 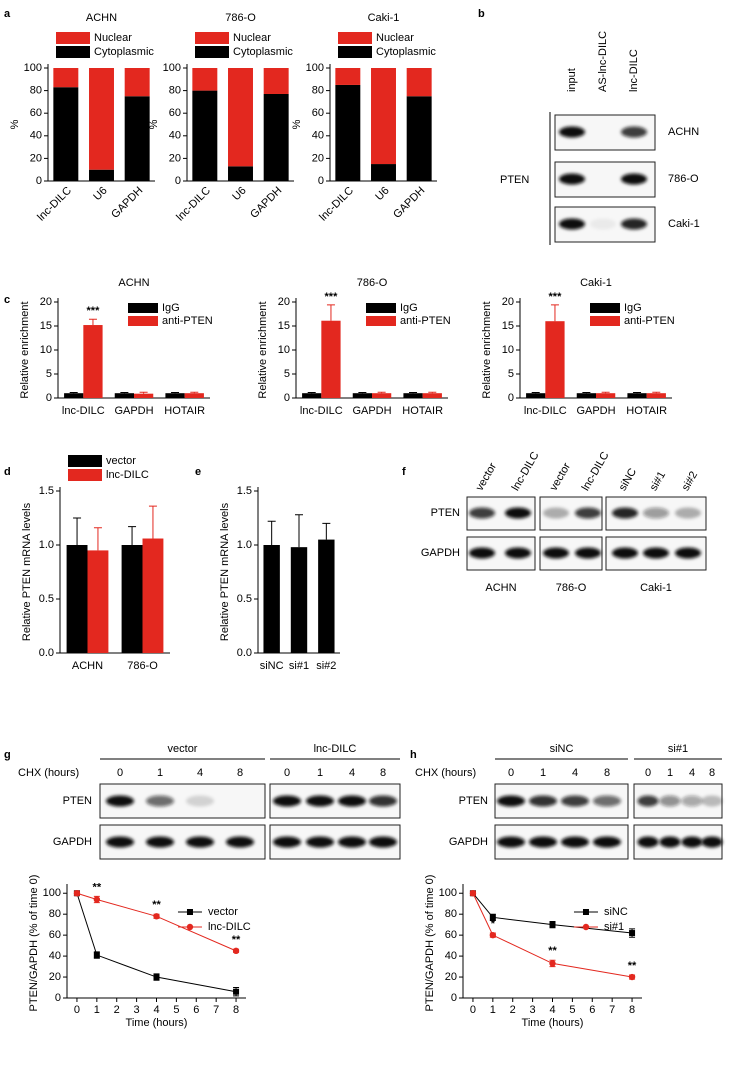 What do you see at coordinates (616, 912) in the screenshot?
I see `legend-label: siNC` at bounding box center [616, 912].